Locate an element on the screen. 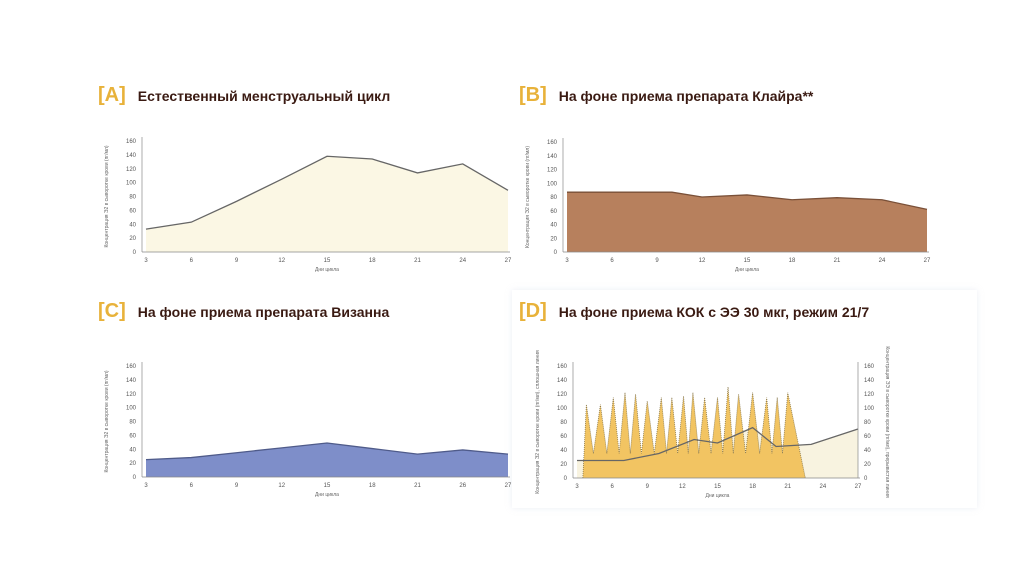  panel-a-ytick-label: 60 is located at coordinates (132, 211).